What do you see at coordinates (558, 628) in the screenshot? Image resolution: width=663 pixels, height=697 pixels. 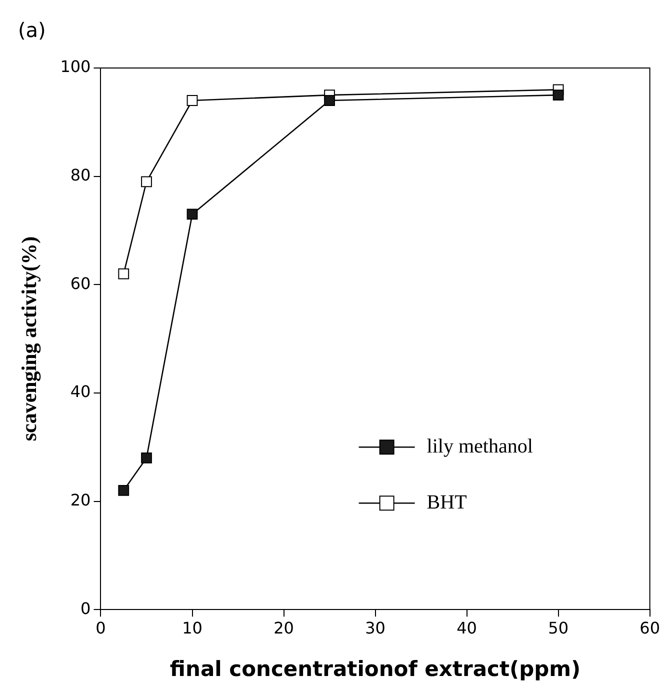 I see `x-tick-label: 50` at bounding box center [558, 628].